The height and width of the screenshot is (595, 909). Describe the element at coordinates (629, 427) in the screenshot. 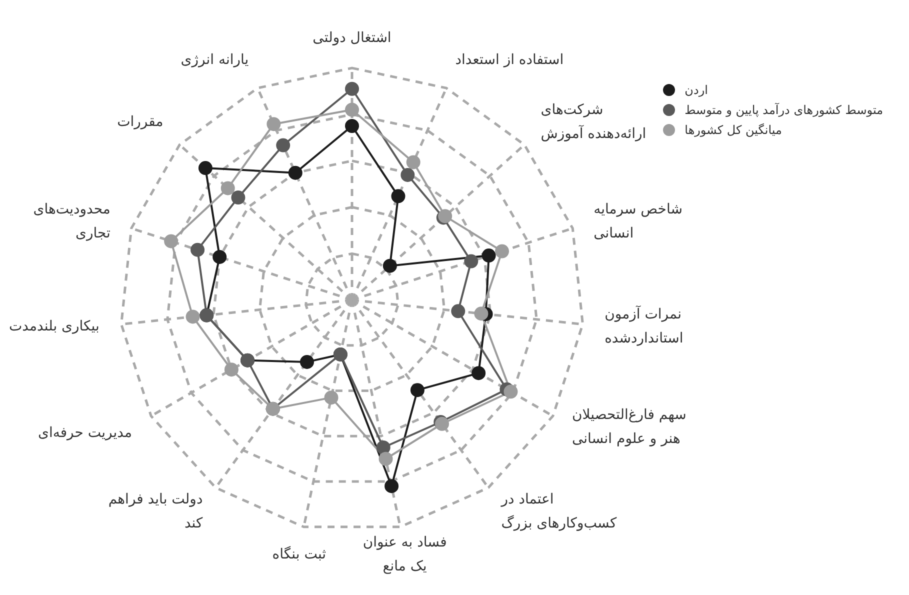

I see `spoke-label: سهم فارغ‌التحصیلان هنر و علوم انسانی` at that location.